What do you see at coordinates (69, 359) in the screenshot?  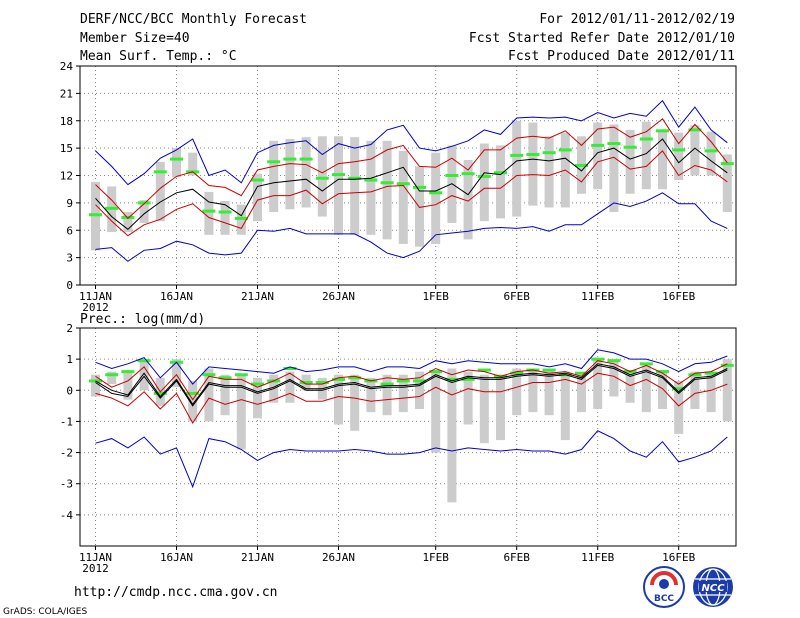 I see `prec-ytick-label: 1` at bounding box center [69, 359].